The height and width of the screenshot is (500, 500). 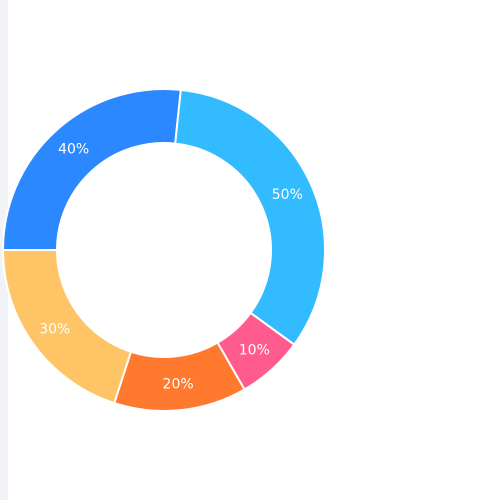 What do you see at coordinates (54, 329) in the screenshot?
I see `donut-slice-label-4: 30%` at bounding box center [54, 329].